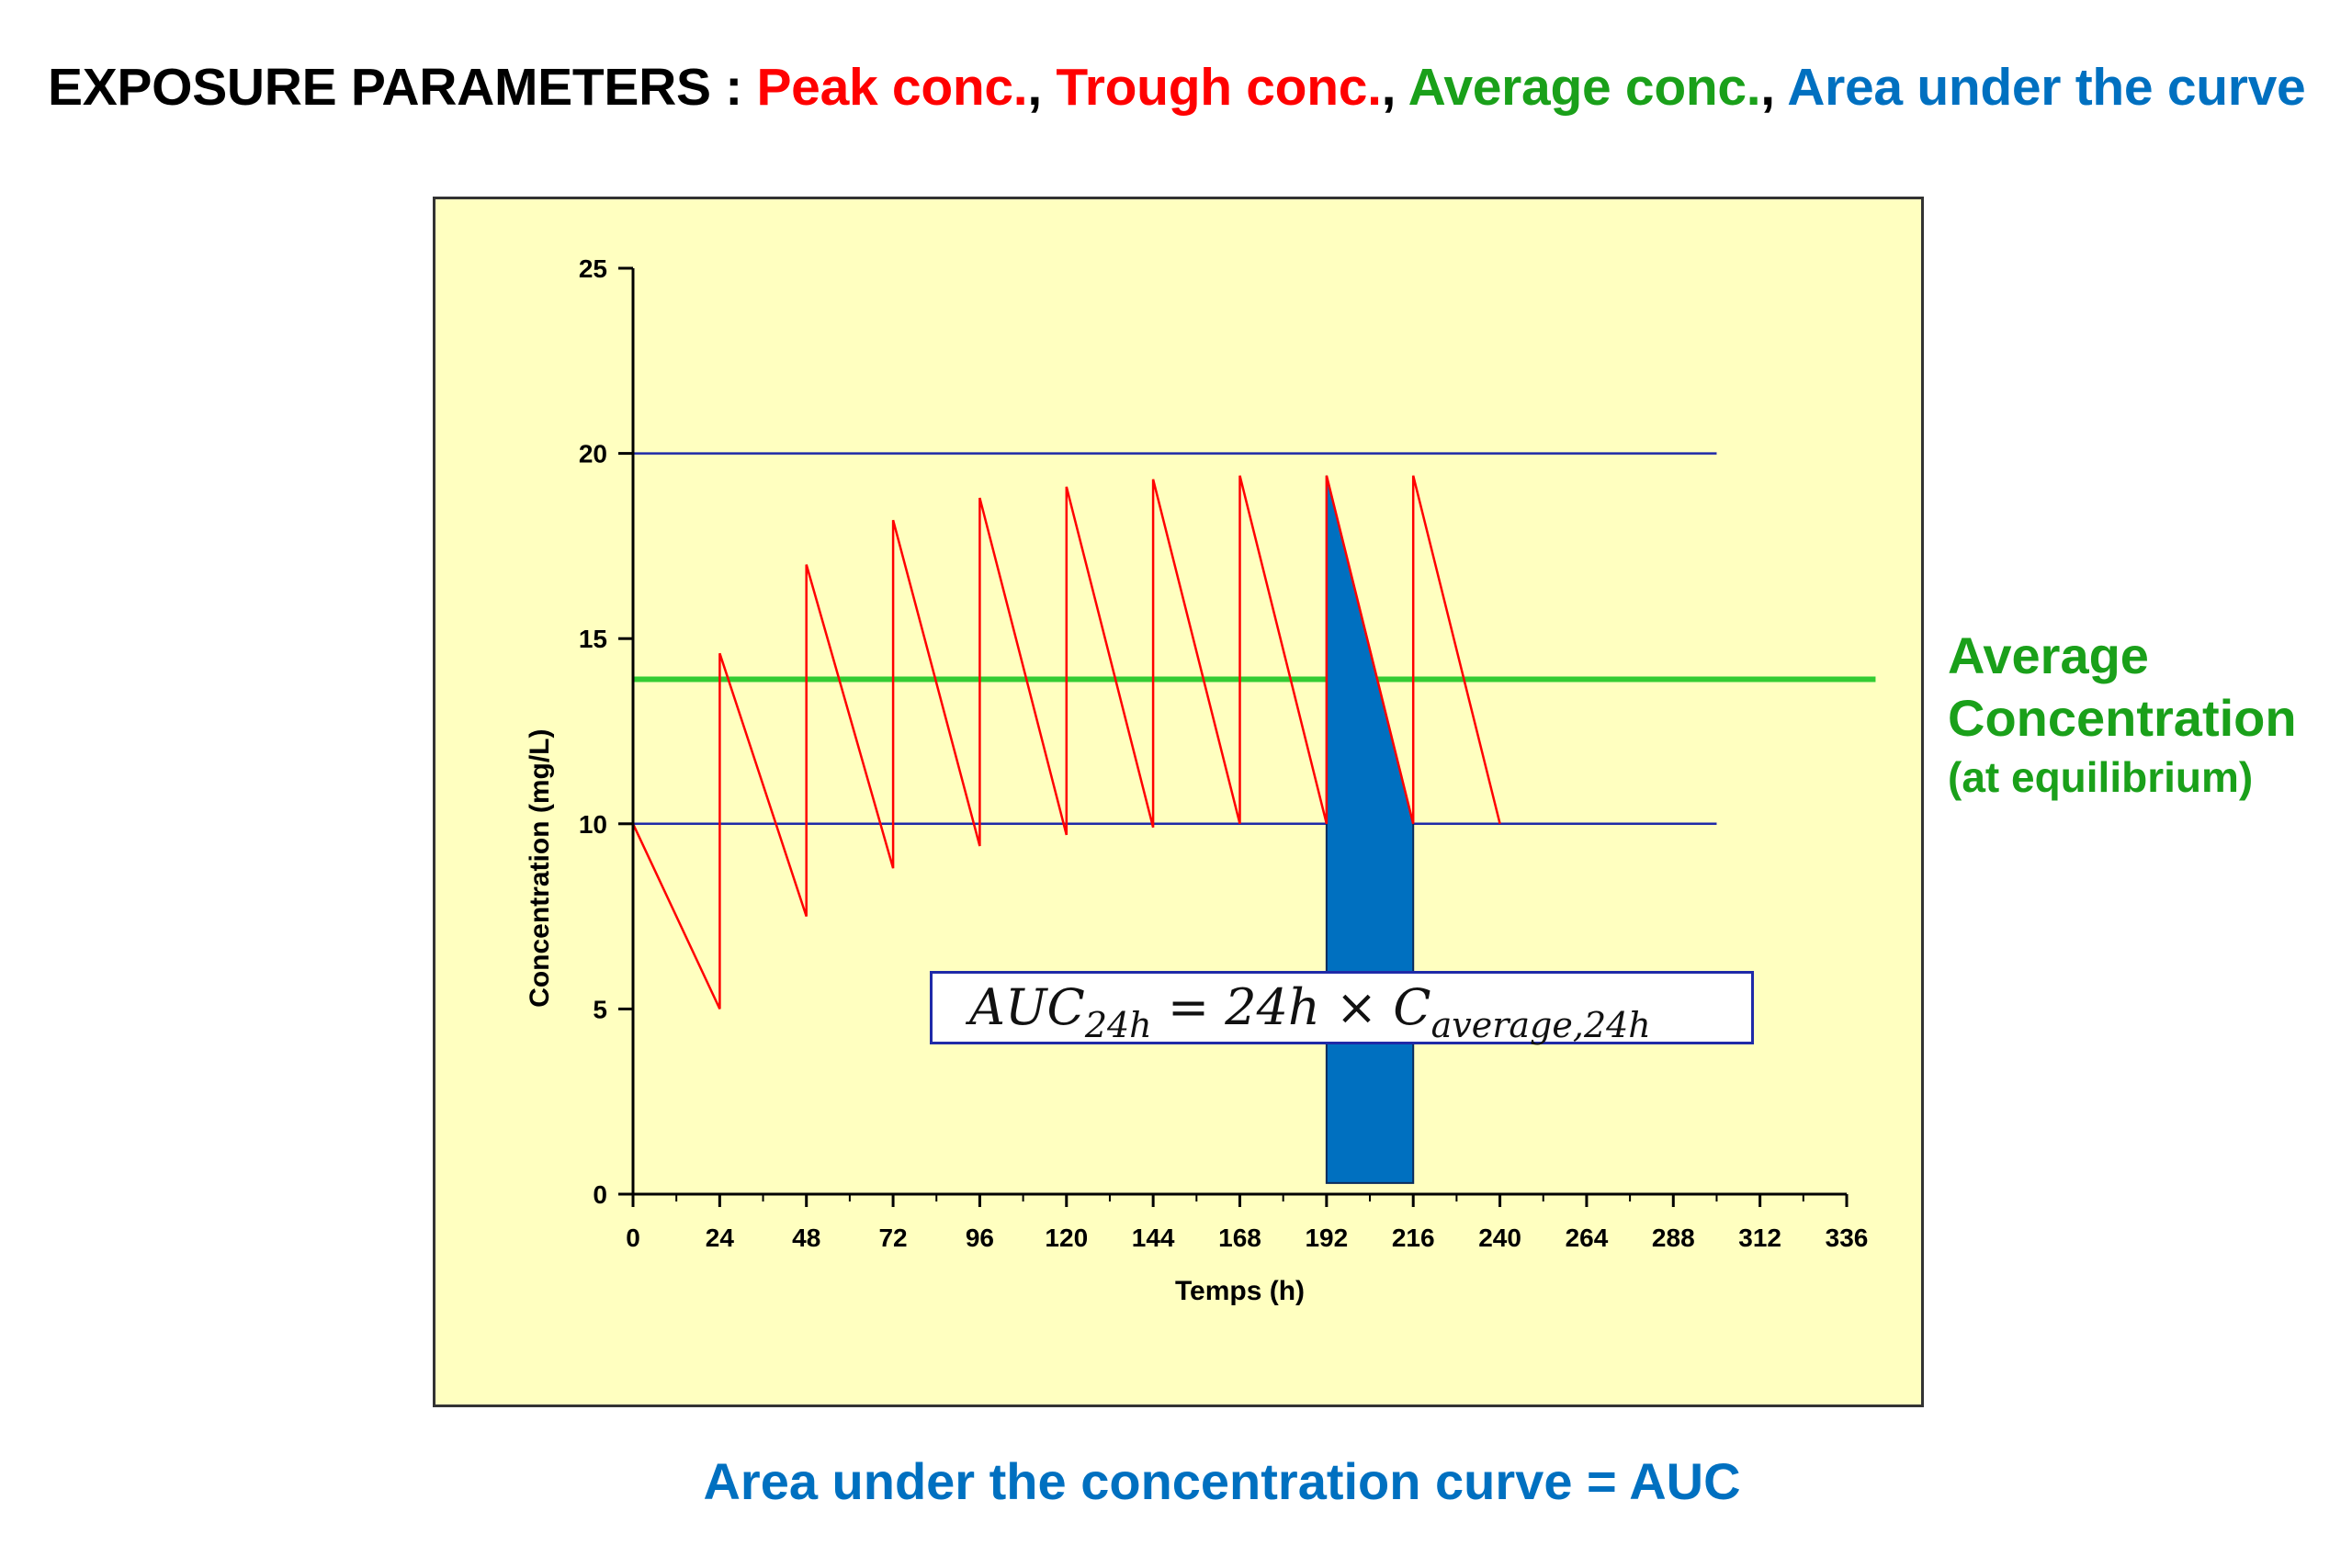  Describe the element at coordinates (1326, 1238) in the screenshot. I see `x-tick-label: 192` at that location.